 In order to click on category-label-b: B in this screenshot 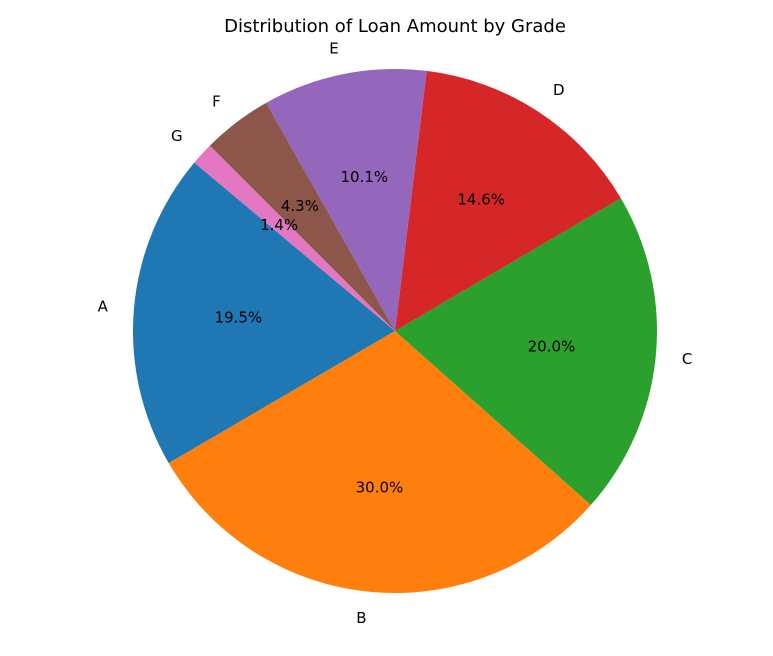, I will do `click(361, 618)`.